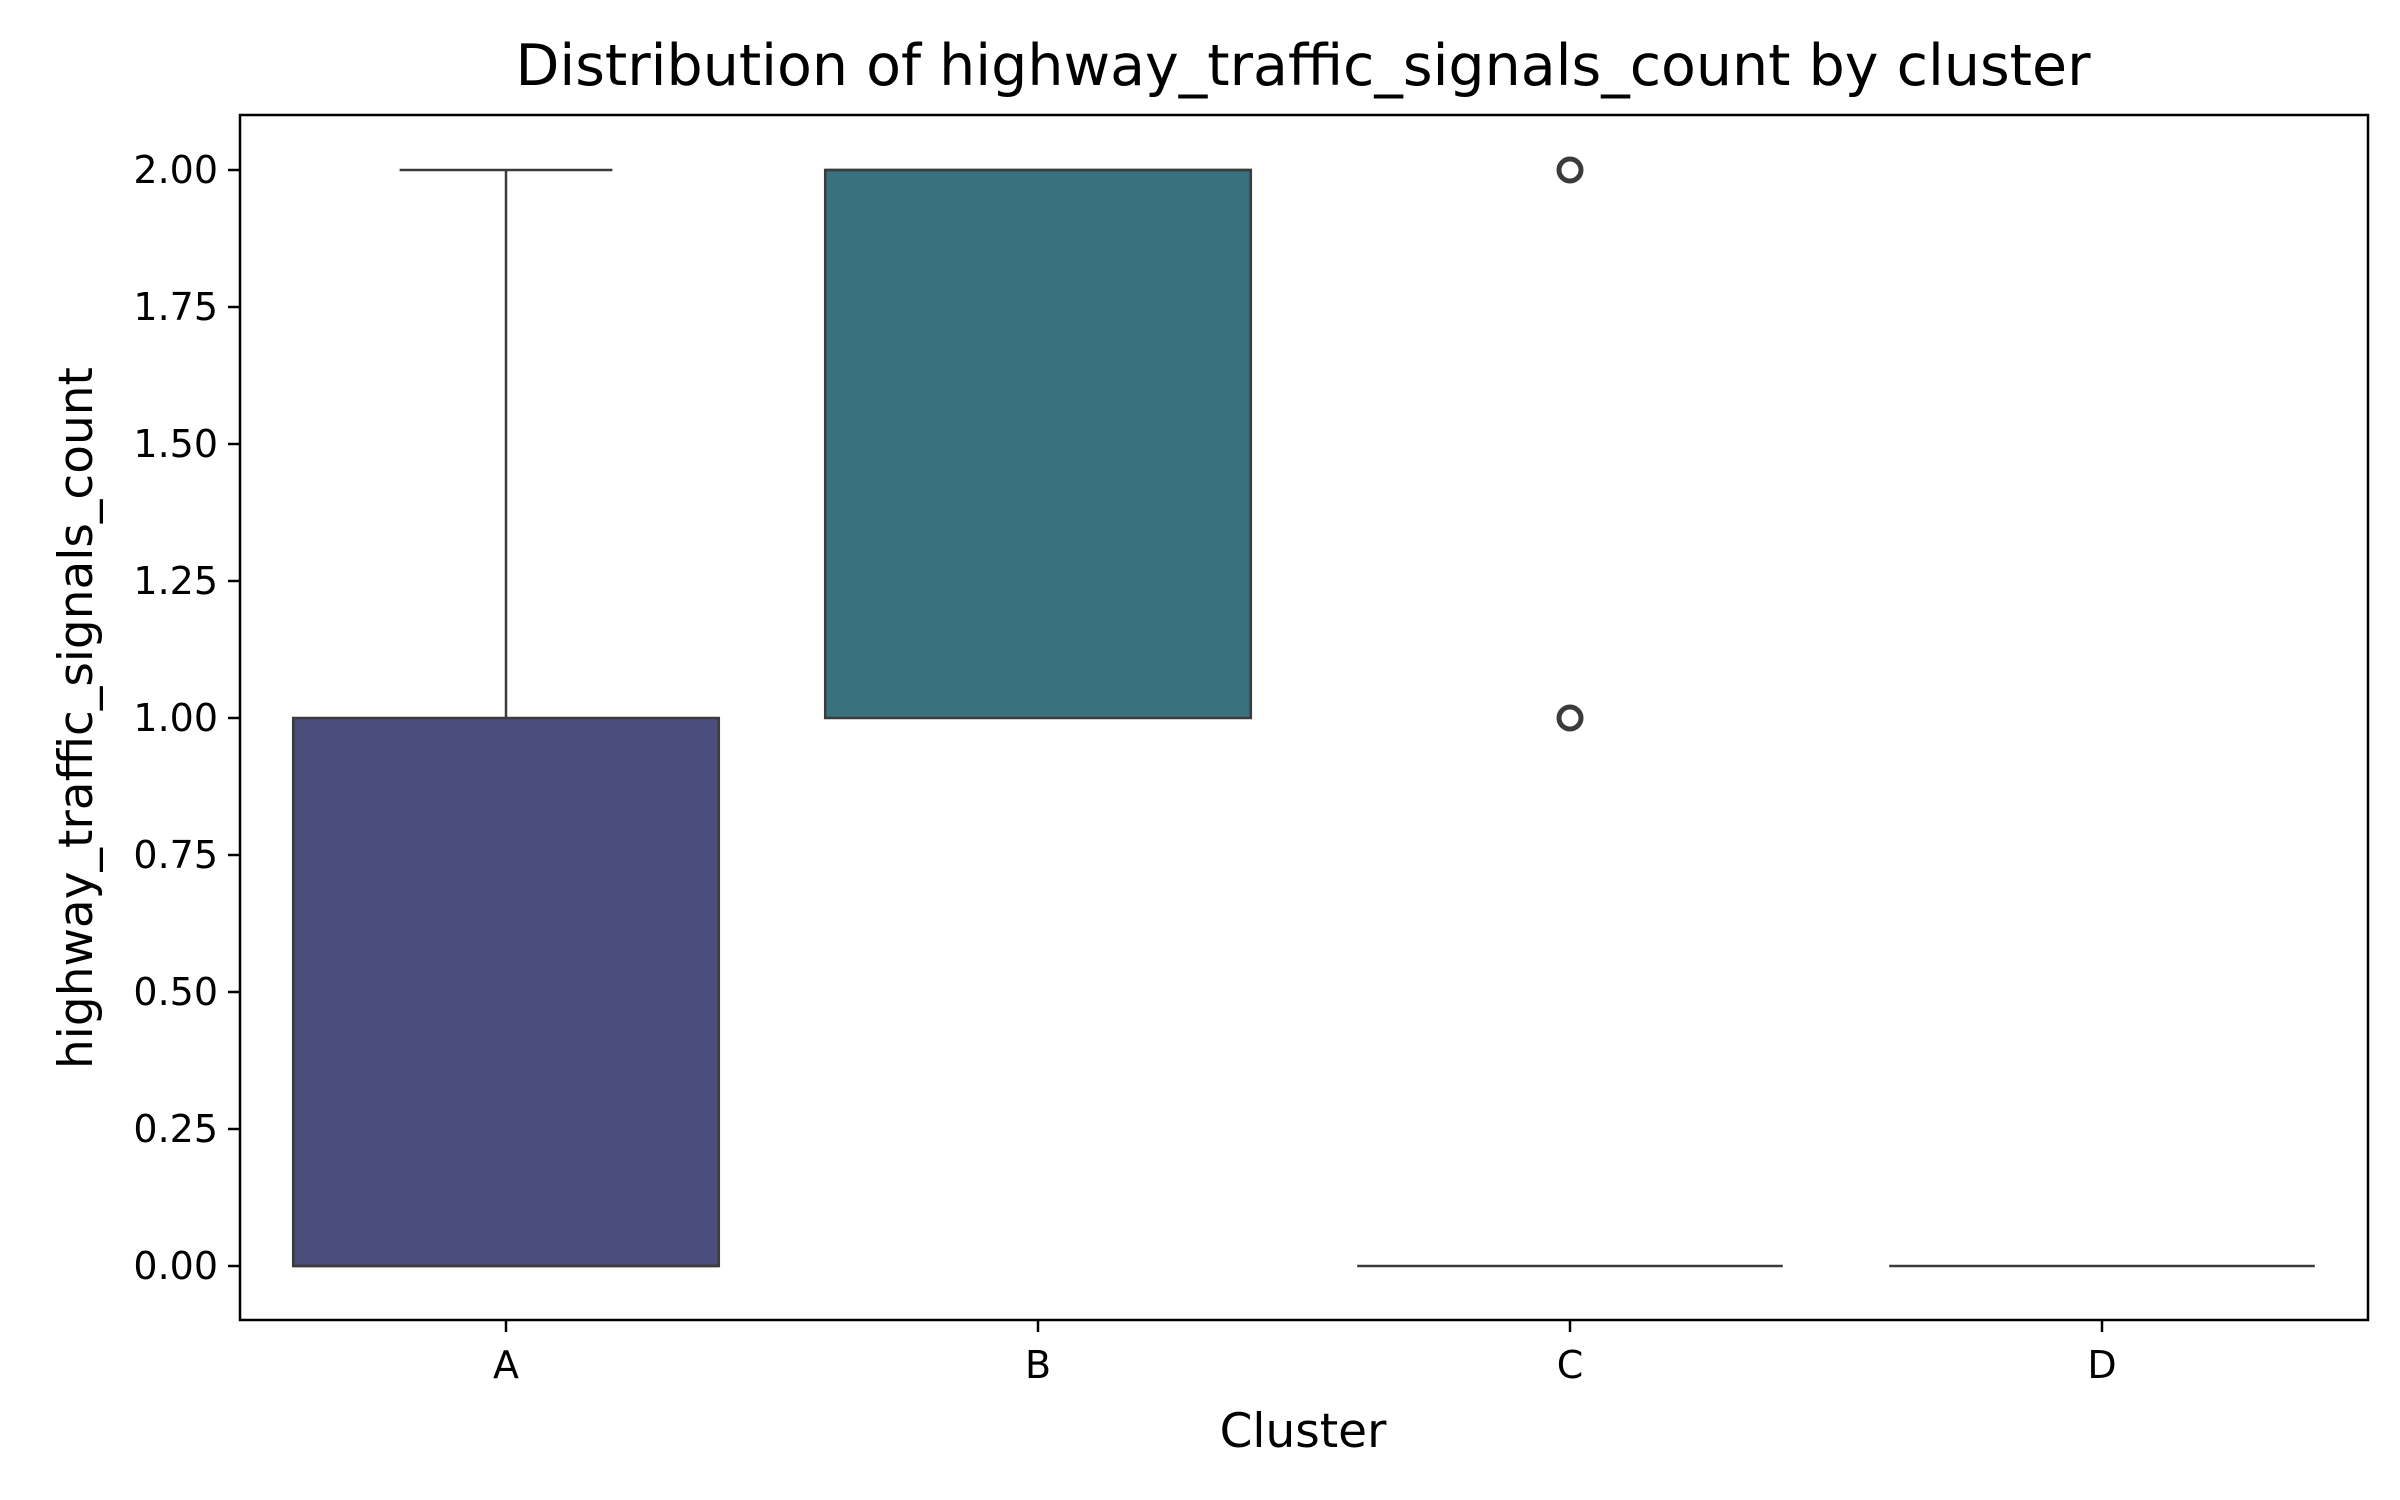  I want to click on y-axis: 0.00 0.25 0.50 0.75 1.00 1.25 1.50 1.75 2.00, so click(186, 718).